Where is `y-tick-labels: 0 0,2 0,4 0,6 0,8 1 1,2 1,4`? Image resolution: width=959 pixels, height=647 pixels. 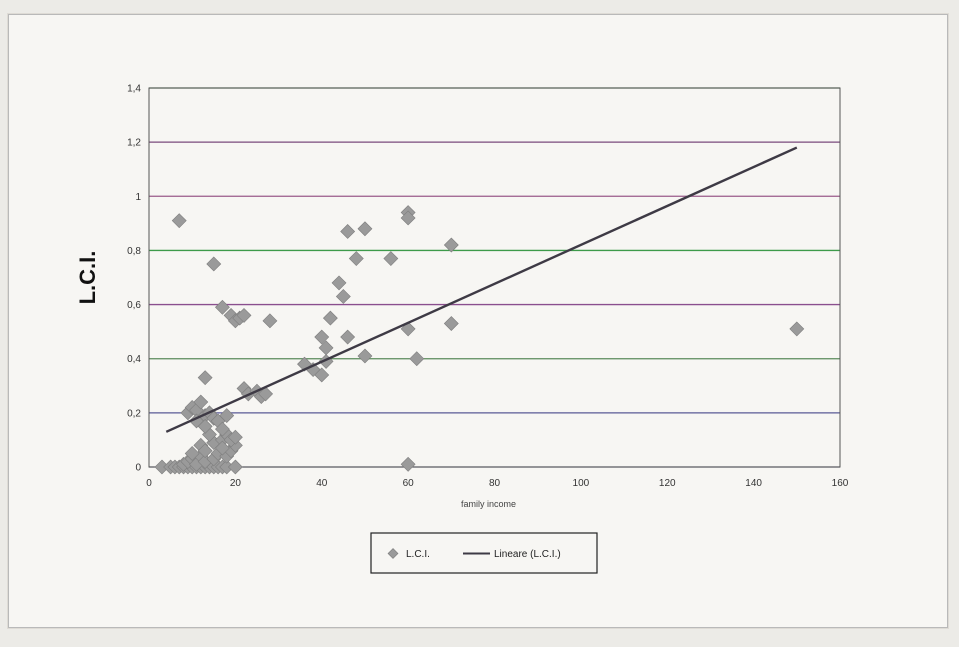
y-tick-labels: 0 0,2 0,4 0,6 0,8 1 1,2 1,4 is located at coordinates (134, 279).